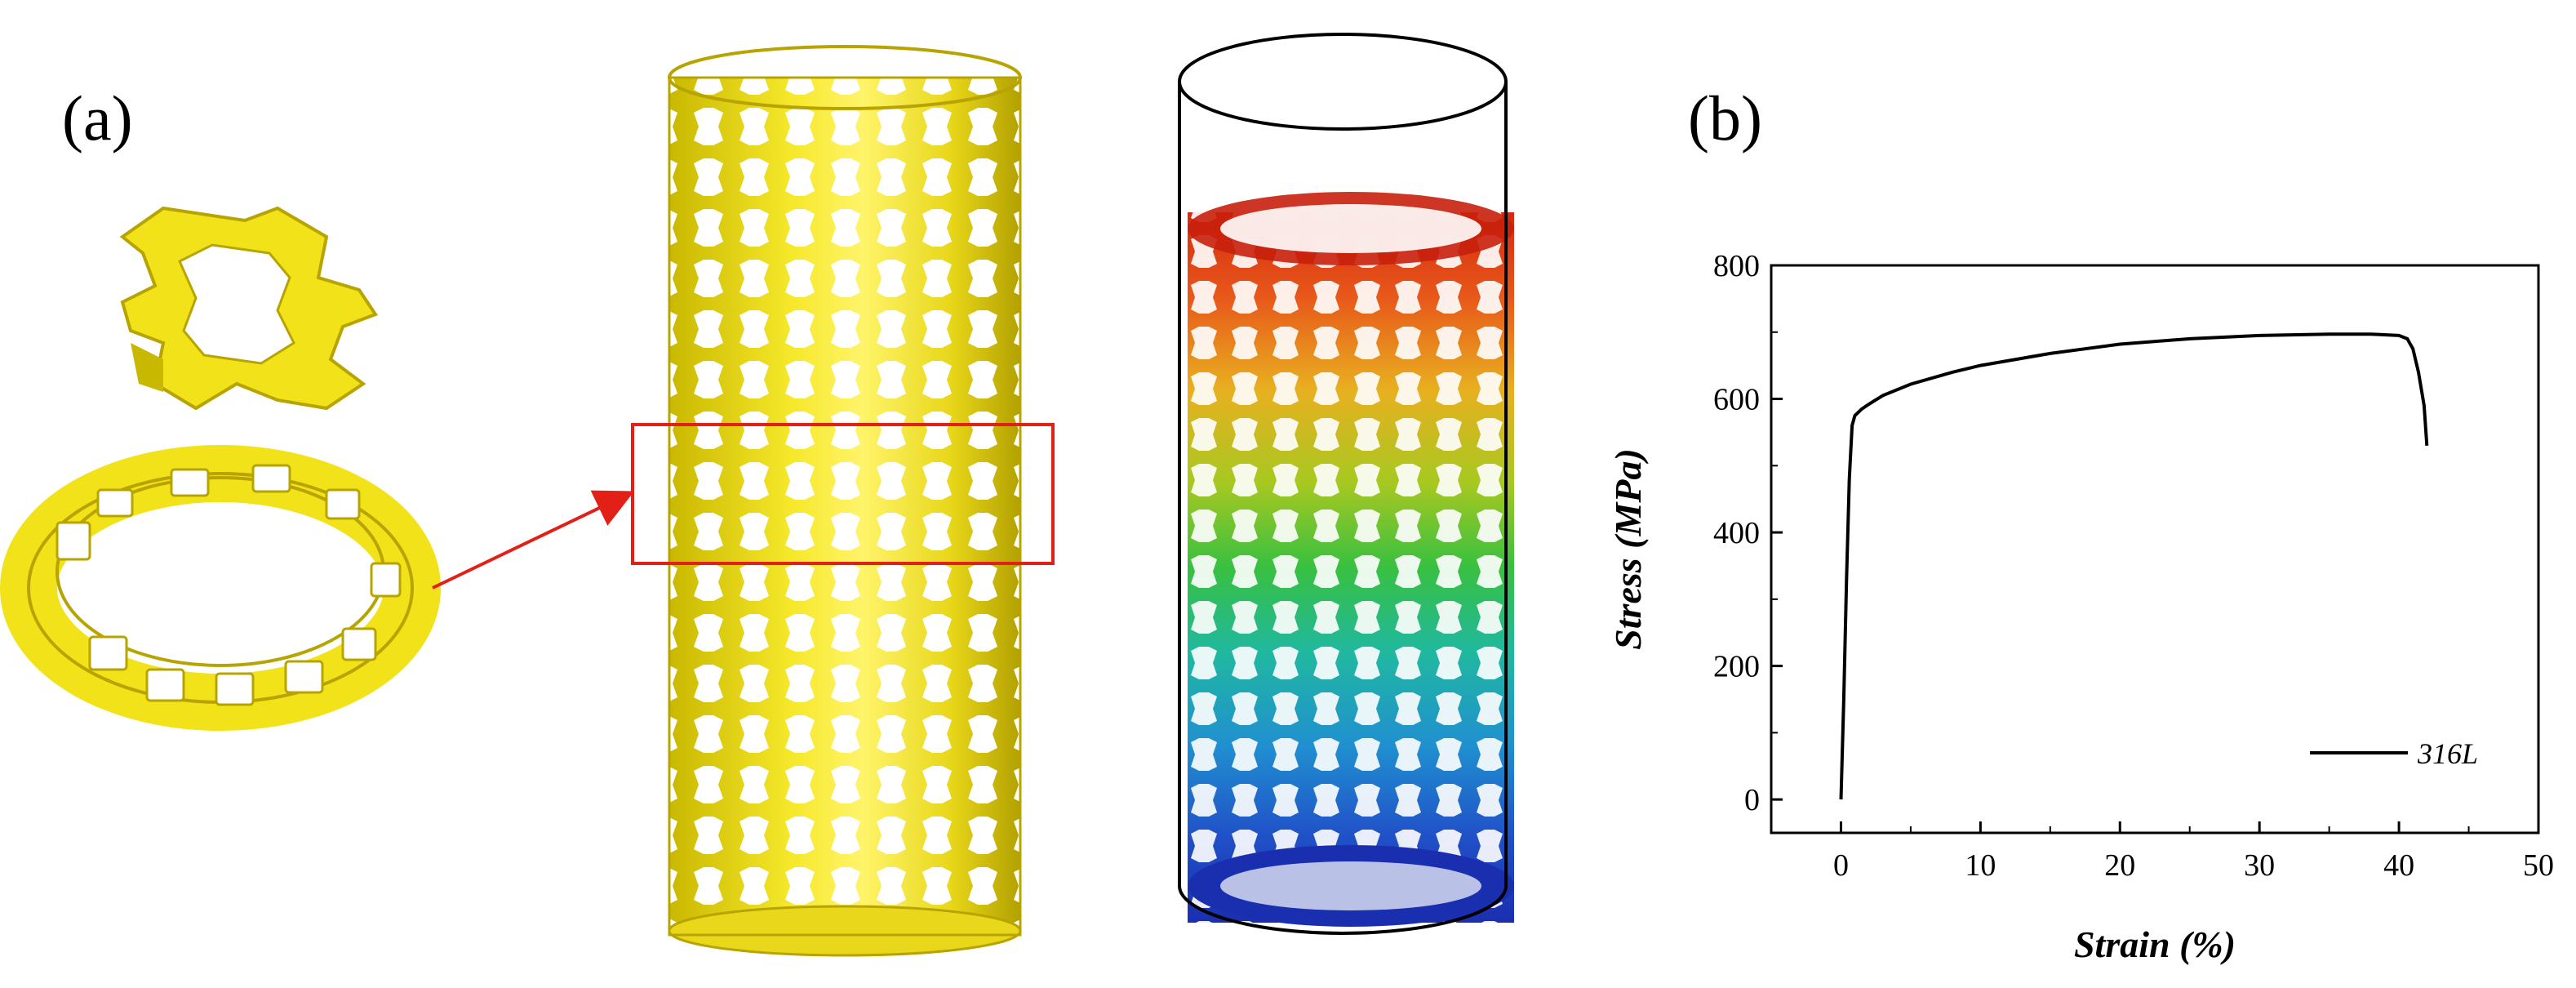 This screenshot has height=988, width=2576. Describe the element at coordinates (97, 118) in the screenshot. I see `panel-label-a: (a)` at that location.